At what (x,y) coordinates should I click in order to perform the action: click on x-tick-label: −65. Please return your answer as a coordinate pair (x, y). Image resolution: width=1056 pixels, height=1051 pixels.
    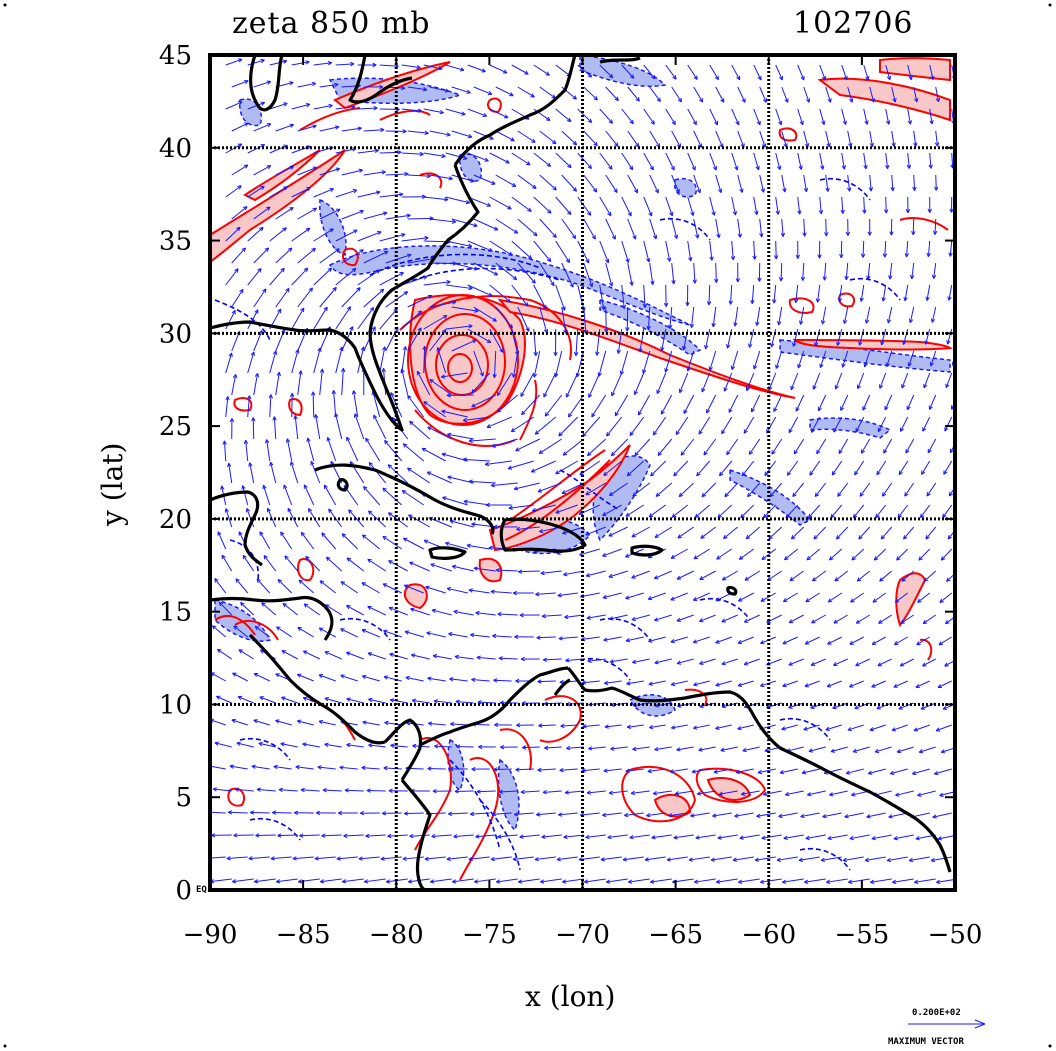
    Looking at the image, I should click on (675, 935).